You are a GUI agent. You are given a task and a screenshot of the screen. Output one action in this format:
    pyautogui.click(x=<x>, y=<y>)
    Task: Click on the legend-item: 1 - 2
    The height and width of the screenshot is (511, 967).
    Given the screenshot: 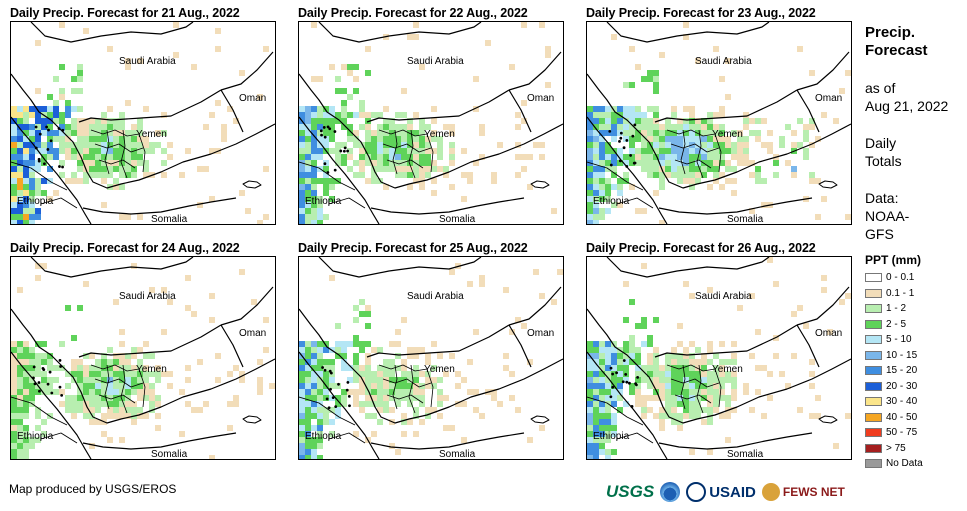 What is the action you would take?
    pyautogui.click(x=894, y=309)
    